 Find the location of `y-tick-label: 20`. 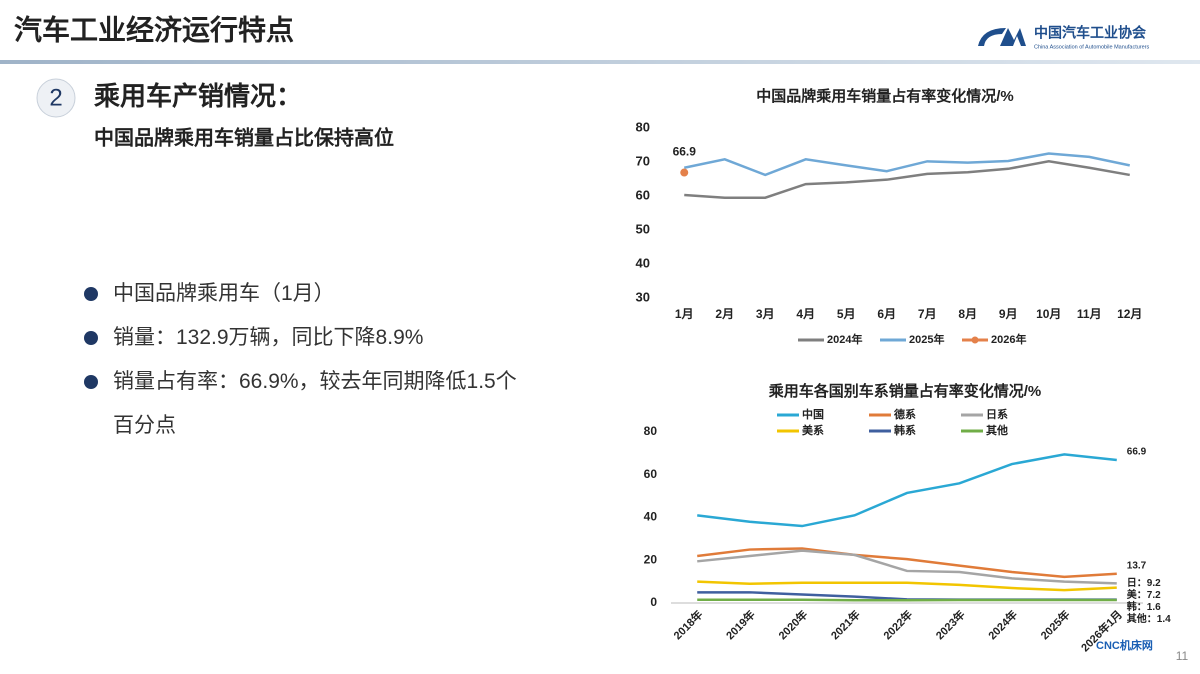

y-tick-label: 20 is located at coordinates (651, 559).